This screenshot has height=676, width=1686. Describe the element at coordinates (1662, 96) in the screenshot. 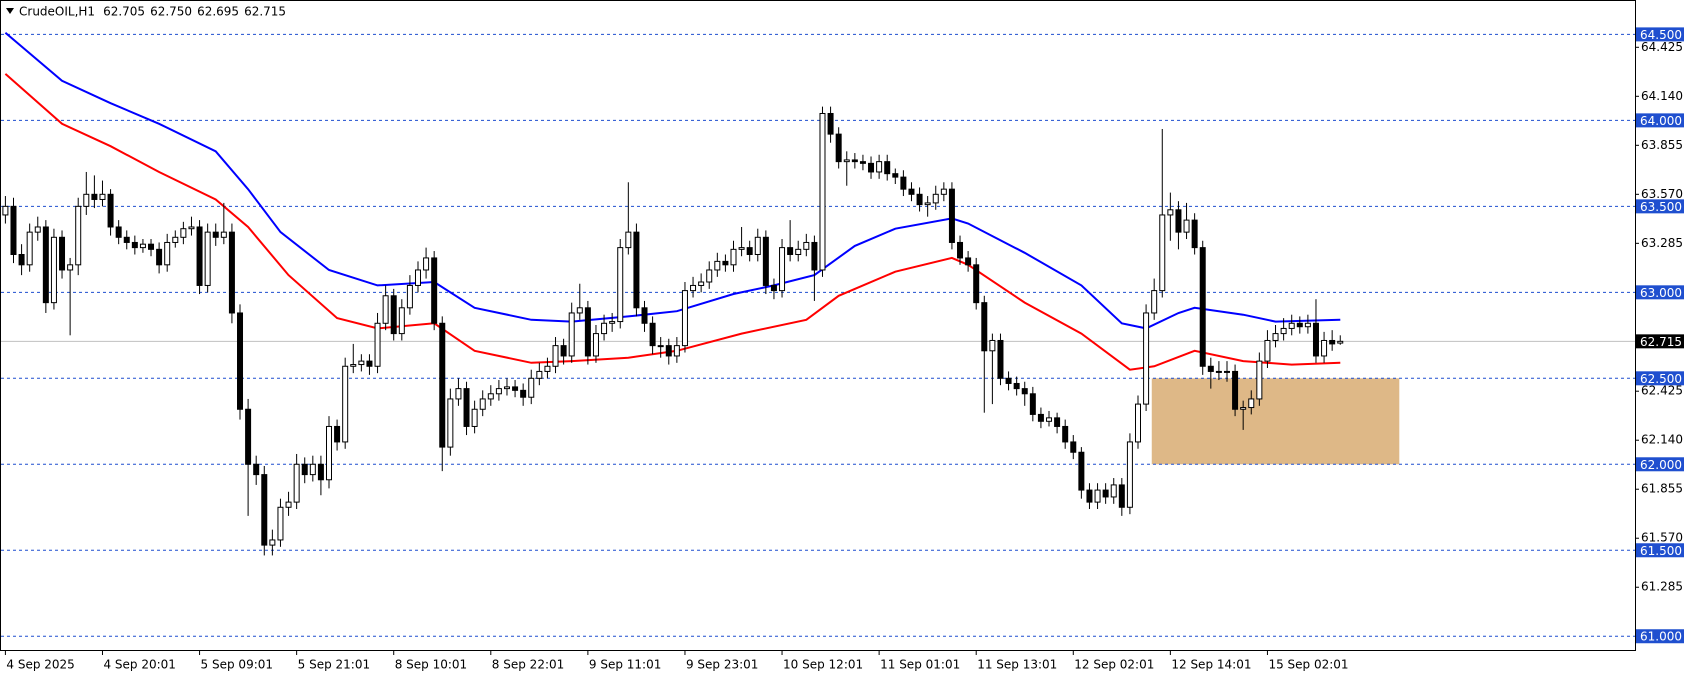

I see `y-tick-label: 64.140` at that location.